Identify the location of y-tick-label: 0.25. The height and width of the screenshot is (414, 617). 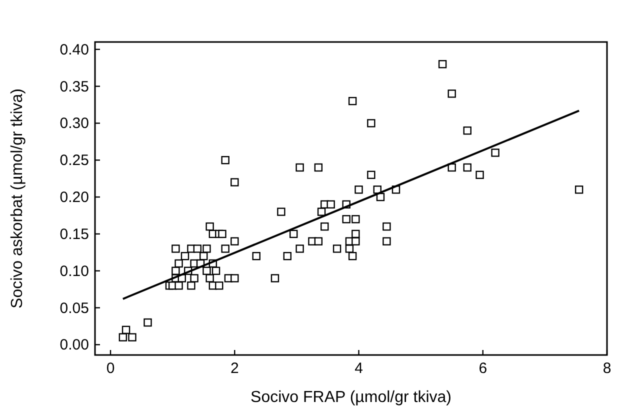
(74, 161).